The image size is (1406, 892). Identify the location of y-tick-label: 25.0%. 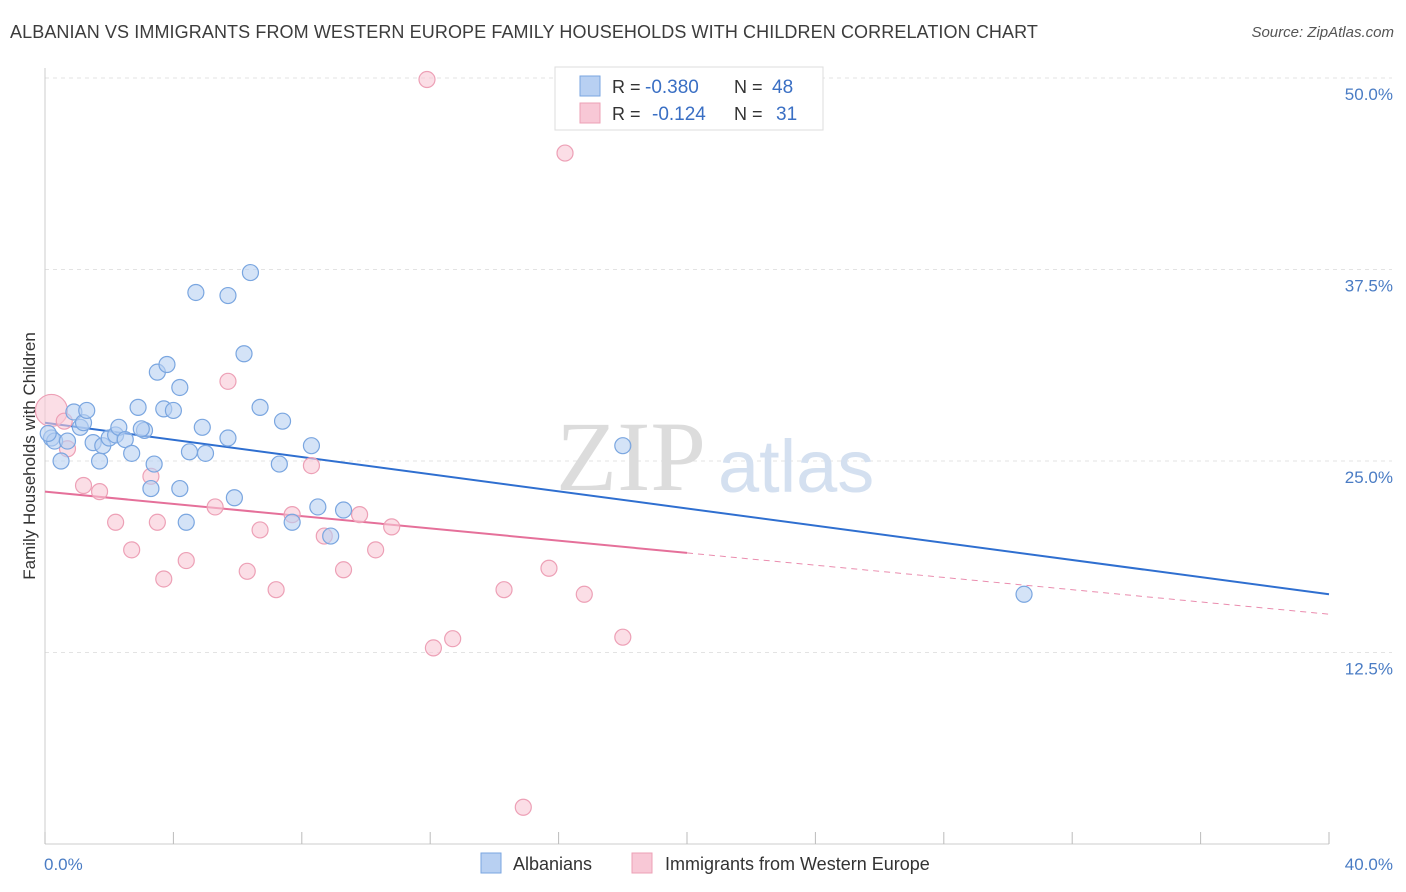
(1369, 477).